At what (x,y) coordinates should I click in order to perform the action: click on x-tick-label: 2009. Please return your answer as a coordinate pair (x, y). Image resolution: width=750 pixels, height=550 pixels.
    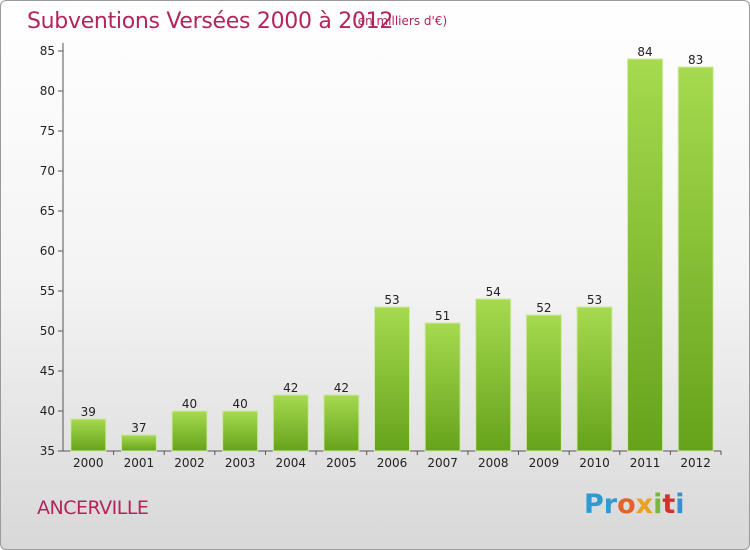
    Looking at the image, I should click on (544, 463).